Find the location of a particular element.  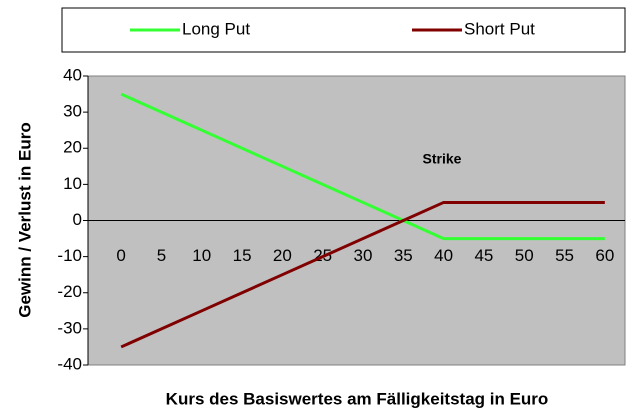

x-tick-label: 50 is located at coordinates (524, 255).